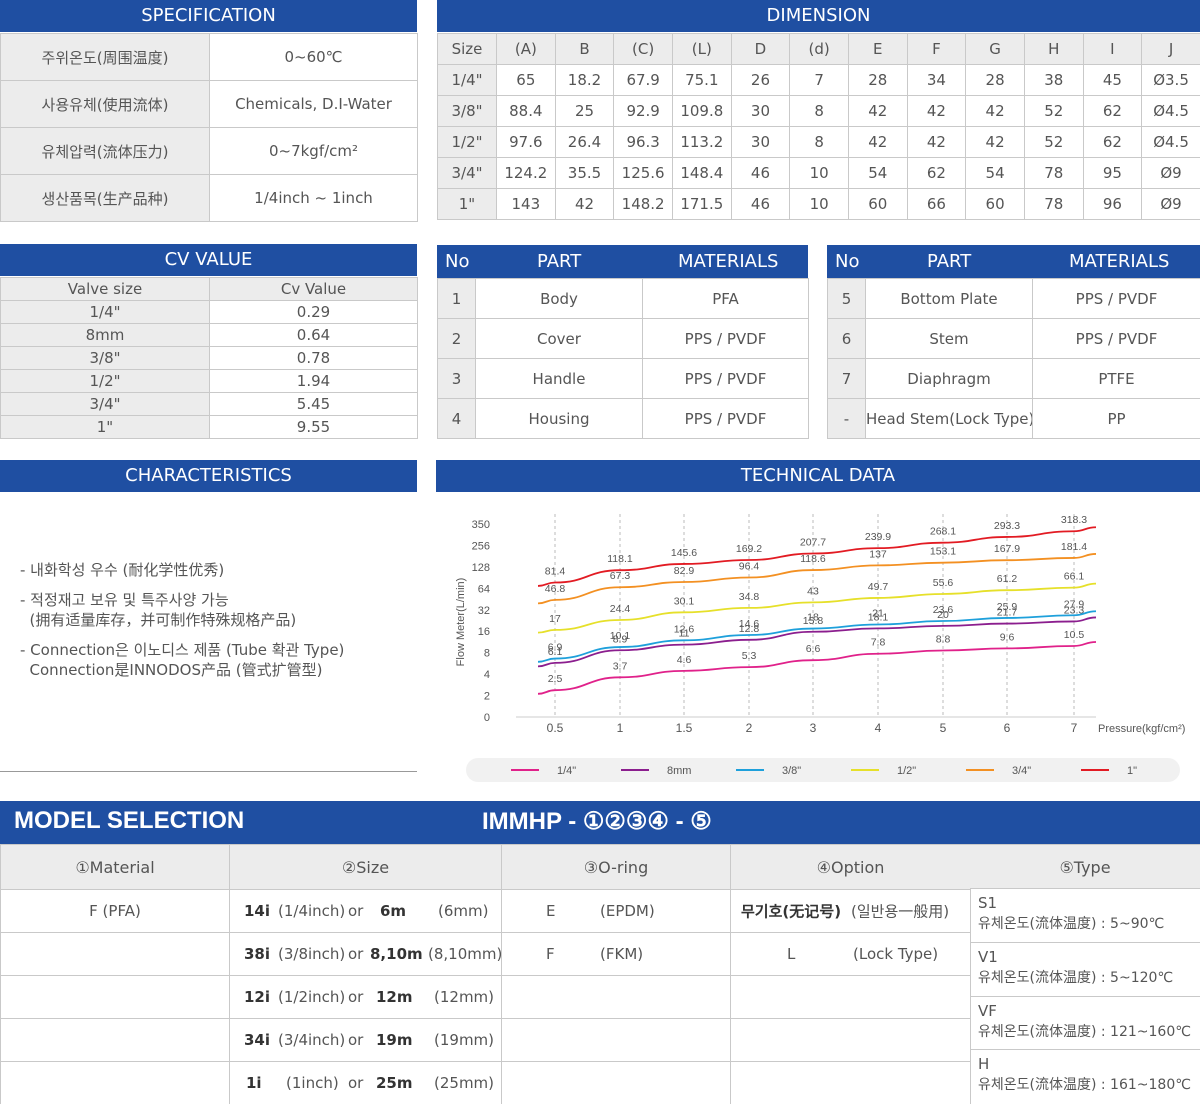  I want to click on parts-left-header: No PART MATERIALS, so click(622, 261).